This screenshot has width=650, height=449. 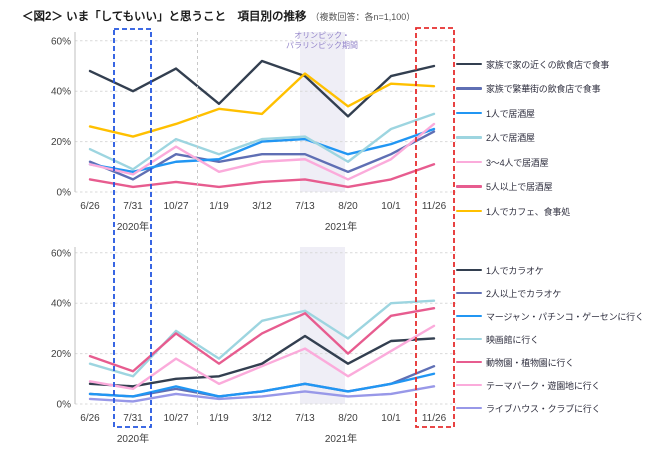 I want to click on legend-label: 1人で居酒屋, so click(x=510, y=113).